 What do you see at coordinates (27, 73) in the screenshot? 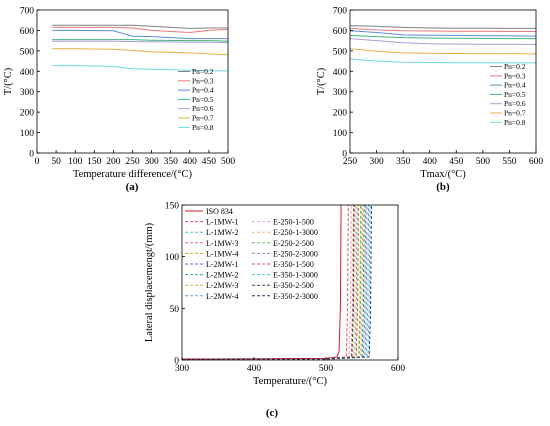
I see `panel-a-y-tick-label: 400` at bounding box center [27, 73].